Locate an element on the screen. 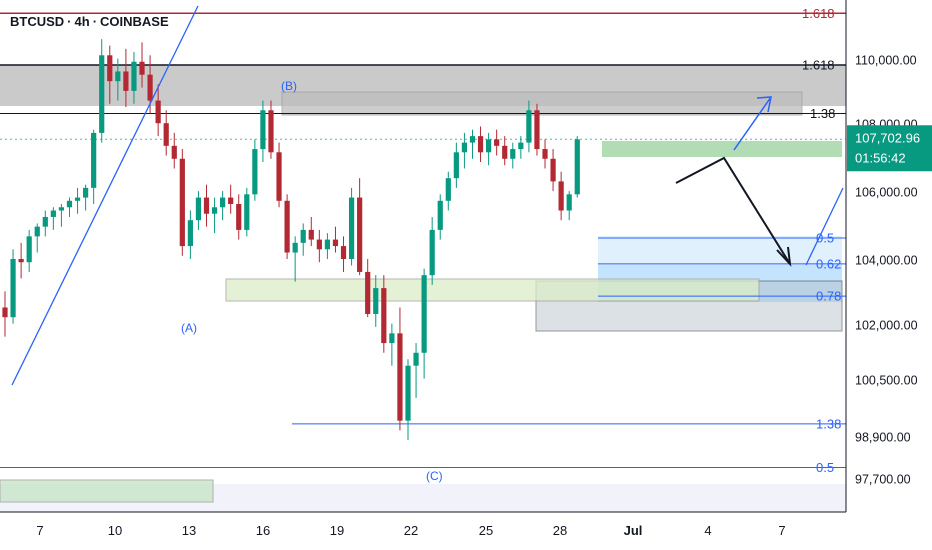 The image size is (932, 550). chart-header: BTCUSD · 4h · COINBASE is located at coordinates (89, 21).